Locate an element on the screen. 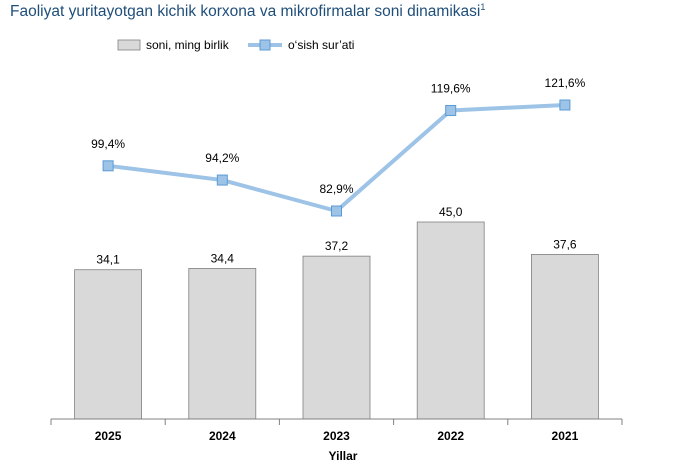 The width and height of the screenshot is (690, 471). x-tick-label: 2022 is located at coordinates (450, 436).